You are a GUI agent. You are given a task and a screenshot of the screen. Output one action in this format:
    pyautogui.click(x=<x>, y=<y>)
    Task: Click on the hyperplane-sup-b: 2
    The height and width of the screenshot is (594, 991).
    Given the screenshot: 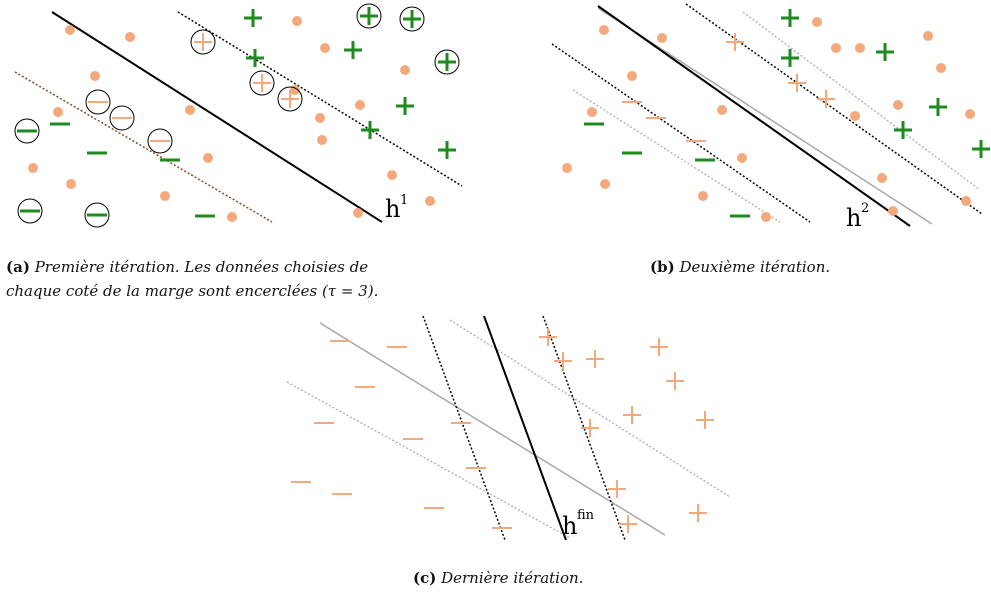 What is the action you would take?
    pyautogui.click(x=865, y=208)
    